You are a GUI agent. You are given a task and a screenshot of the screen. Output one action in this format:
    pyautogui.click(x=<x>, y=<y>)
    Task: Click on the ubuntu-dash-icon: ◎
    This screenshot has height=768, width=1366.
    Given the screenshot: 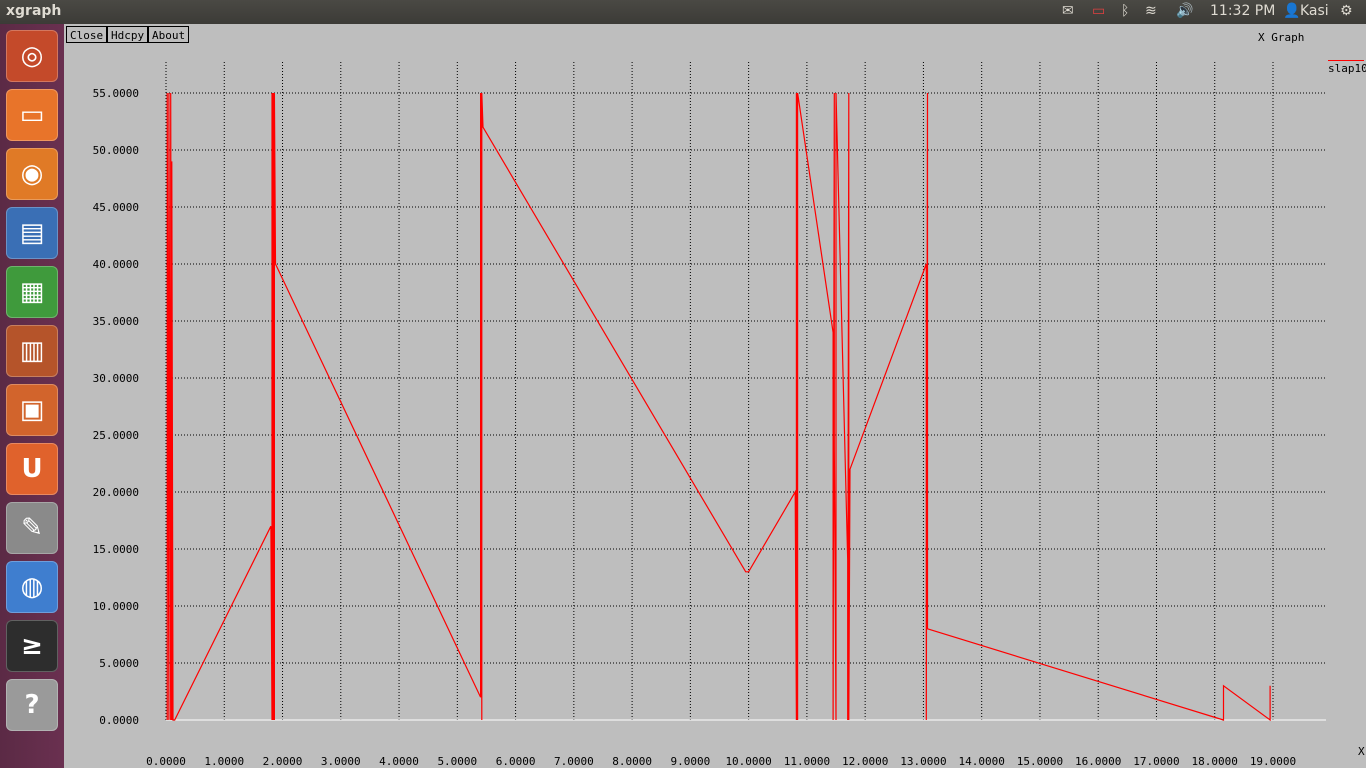 What is the action you would take?
    pyautogui.click(x=32, y=56)
    